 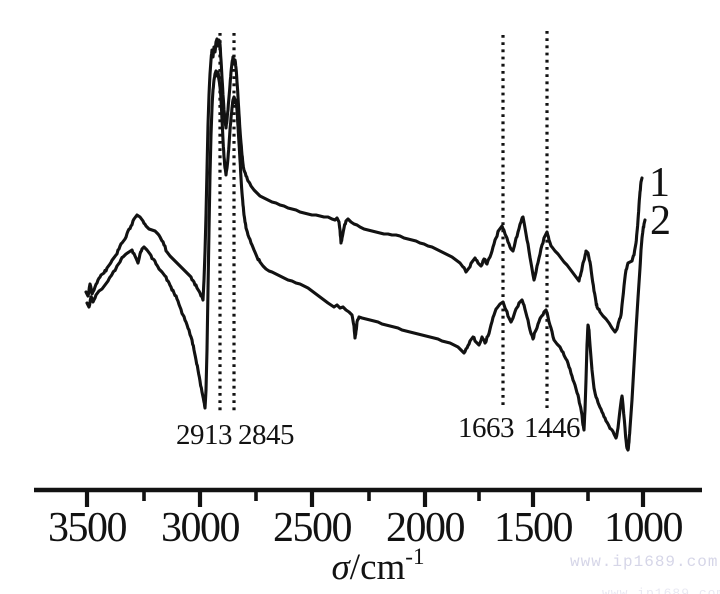 What do you see at coordinates (368, 497) in the screenshot?
I see `x-axis` at bounding box center [368, 497].